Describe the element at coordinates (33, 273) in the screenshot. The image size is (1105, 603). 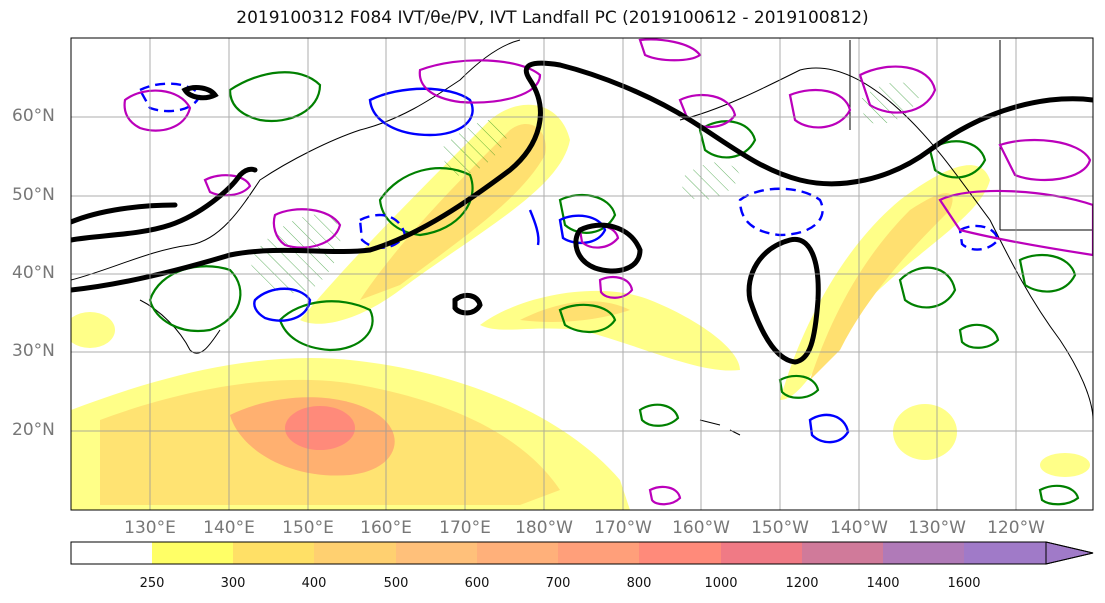
I see `lat-label-40n: 40°N` at that location.